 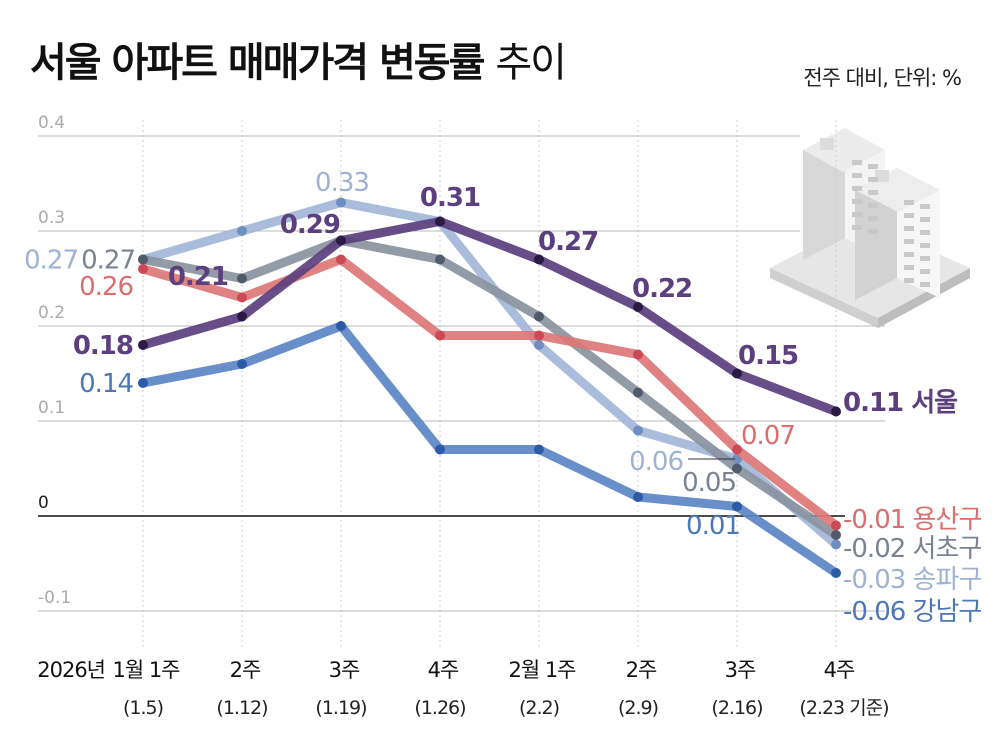 What do you see at coordinates (71, 670) in the screenshot?
I see `x-year-prefix: 2026년` at bounding box center [71, 670].